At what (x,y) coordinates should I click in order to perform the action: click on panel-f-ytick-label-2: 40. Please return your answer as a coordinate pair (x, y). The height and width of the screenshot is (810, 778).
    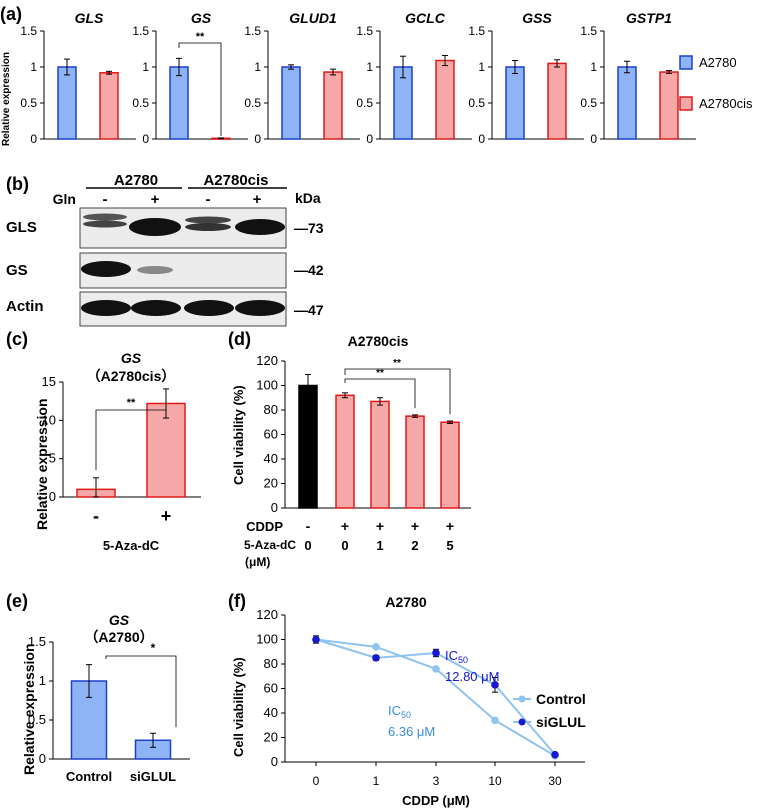
    Looking at the image, I should click on (271, 712).